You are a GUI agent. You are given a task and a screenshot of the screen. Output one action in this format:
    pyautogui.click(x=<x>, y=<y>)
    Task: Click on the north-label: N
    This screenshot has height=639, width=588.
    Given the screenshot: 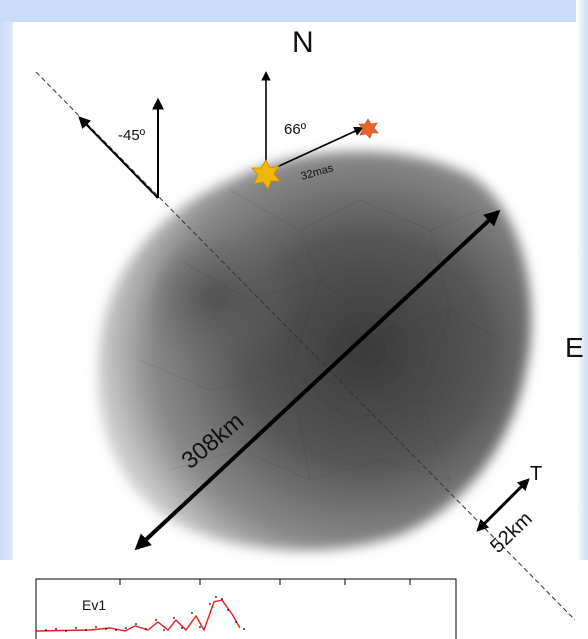 What is the action you would take?
    pyautogui.click(x=303, y=42)
    